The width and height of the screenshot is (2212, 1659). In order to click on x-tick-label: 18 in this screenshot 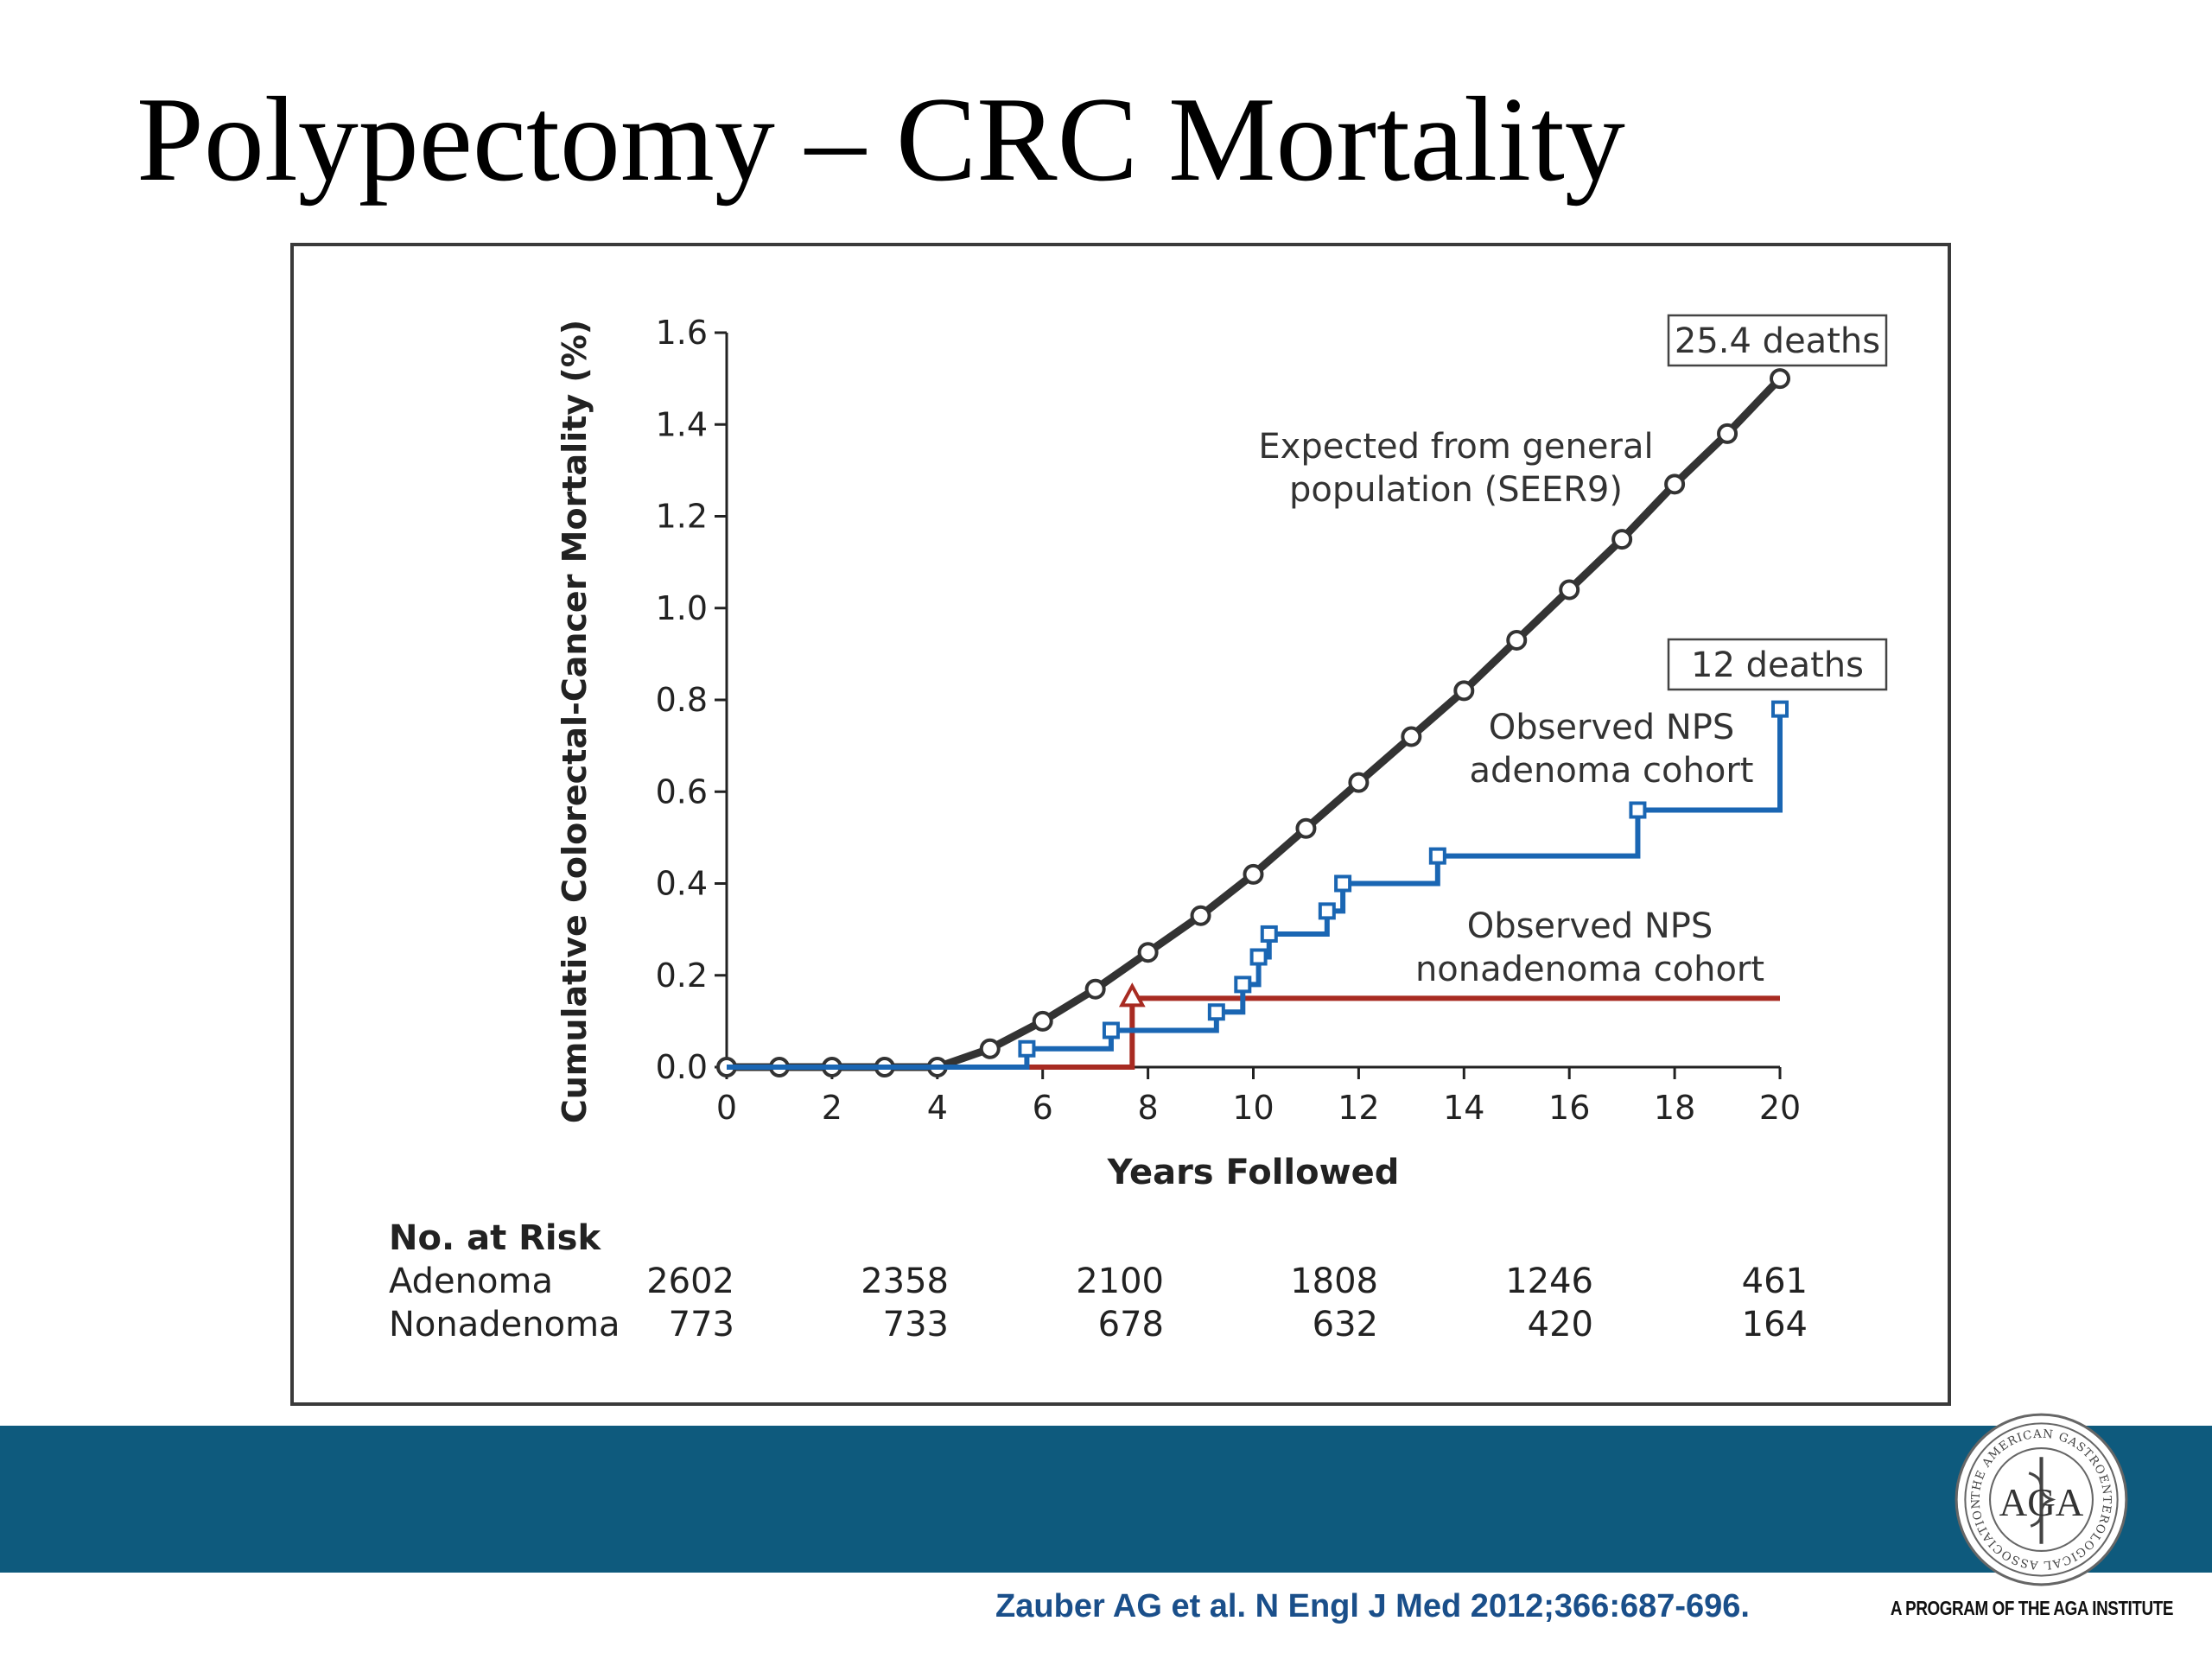, I will do `click(1674, 1108)`.